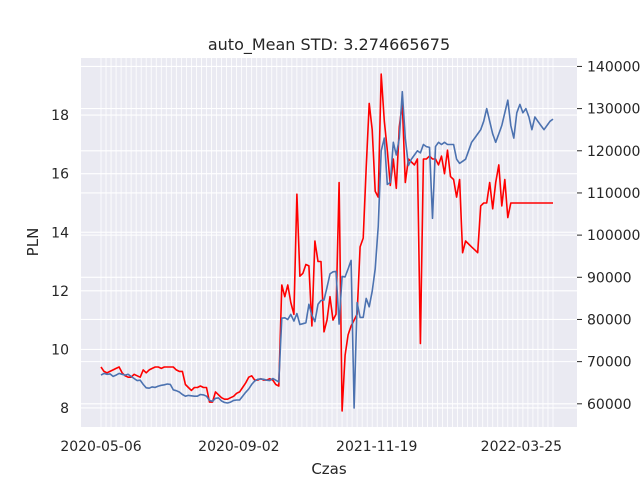 This screenshot has width=640, height=484. What do you see at coordinates (609, 405) in the screenshot?
I see `y-tick-label-right: 60000` at bounding box center [609, 405].